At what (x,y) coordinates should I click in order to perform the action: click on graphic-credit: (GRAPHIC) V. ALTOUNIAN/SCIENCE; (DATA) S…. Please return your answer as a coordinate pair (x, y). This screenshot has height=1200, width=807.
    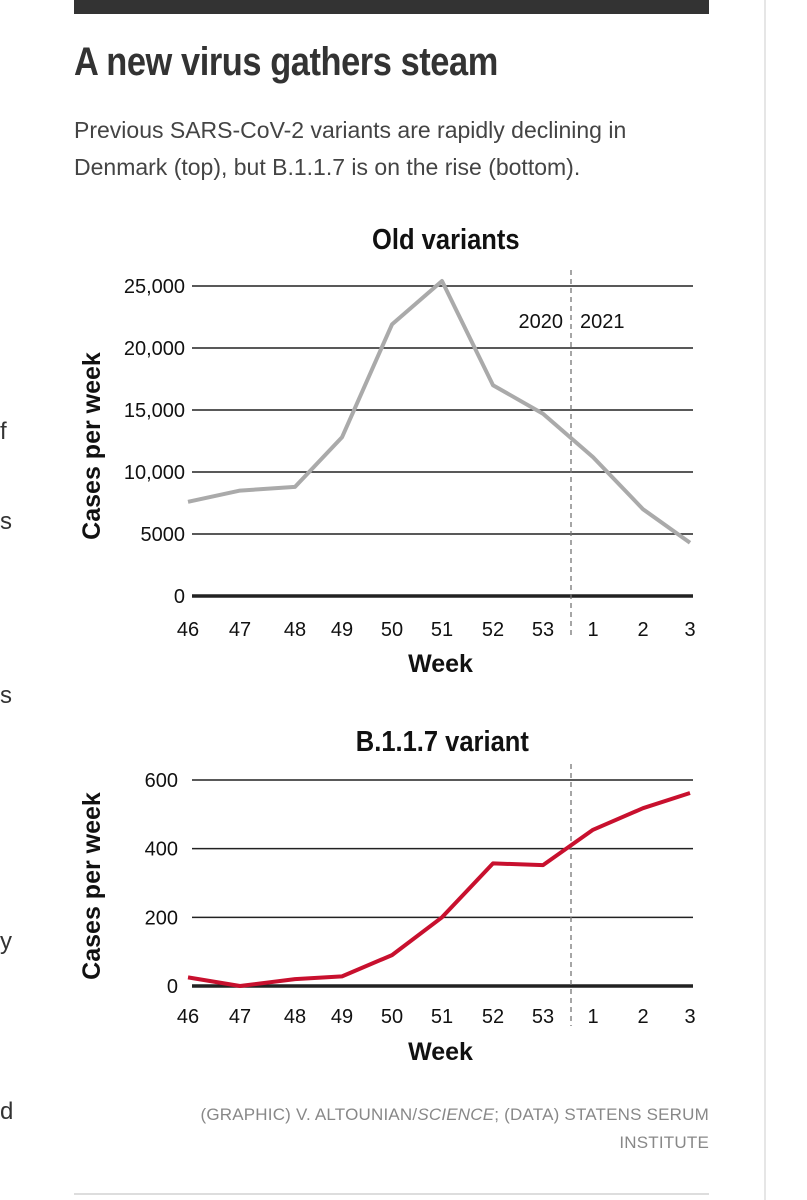
    Looking at the image, I should click on (409, 1129).